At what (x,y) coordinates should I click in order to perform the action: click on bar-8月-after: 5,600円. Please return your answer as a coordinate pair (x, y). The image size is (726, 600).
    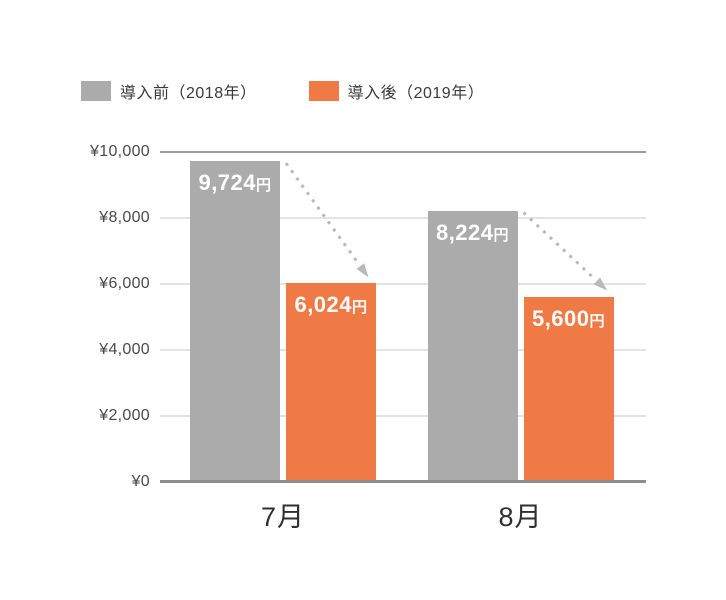
    Looking at the image, I should click on (568, 389).